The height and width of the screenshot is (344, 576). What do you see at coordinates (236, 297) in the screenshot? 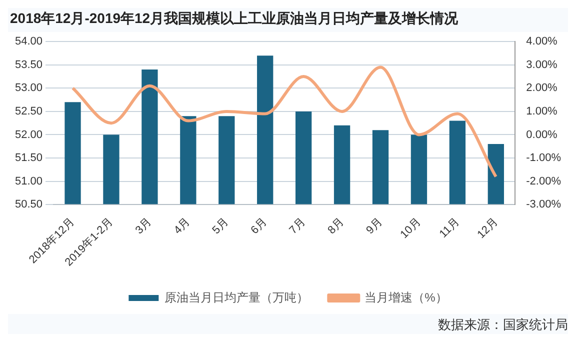
I see `legend-label: 原油当月日均产量（万吨）` at bounding box center [236, 297].